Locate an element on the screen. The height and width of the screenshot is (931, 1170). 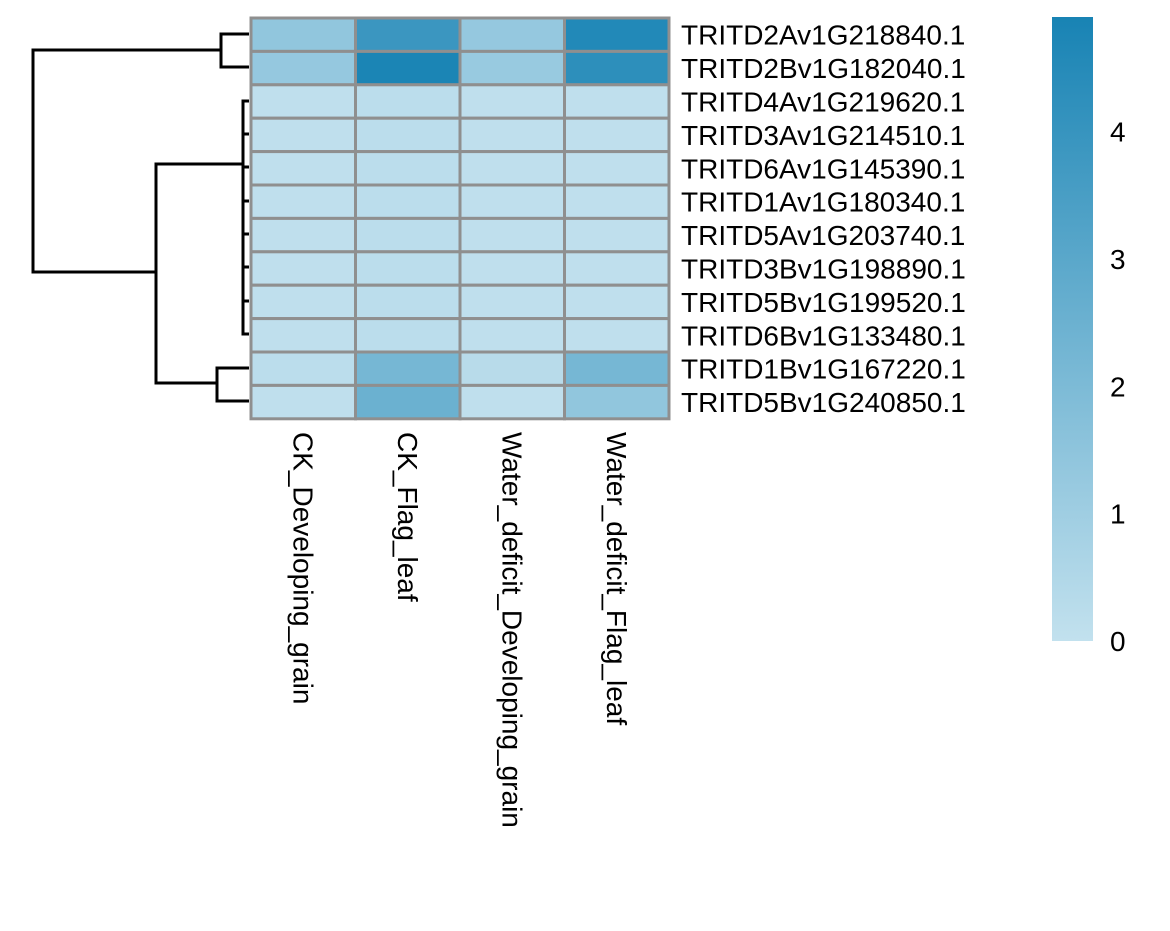
row-label: TRITD5Av1G203740.1 is located at coordinates (823, 235).